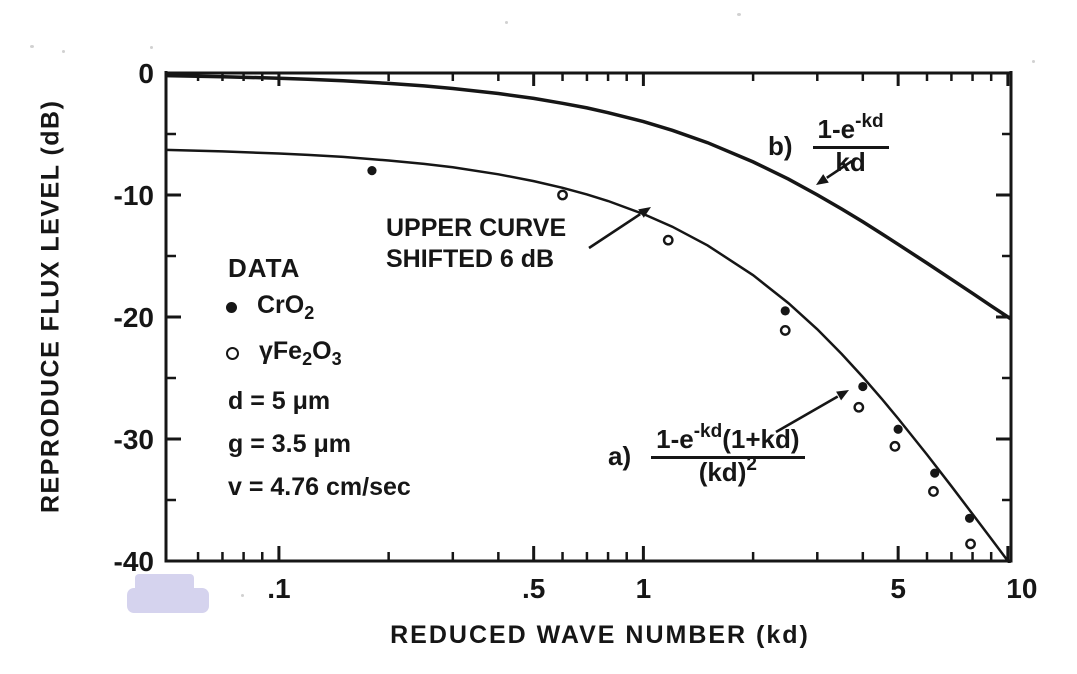 The height and width of the screenshot is (674, 1077). Describe the element at coordinates (620, 455) in the screenshot. I see `curve-a-prefix: a)` at that location.